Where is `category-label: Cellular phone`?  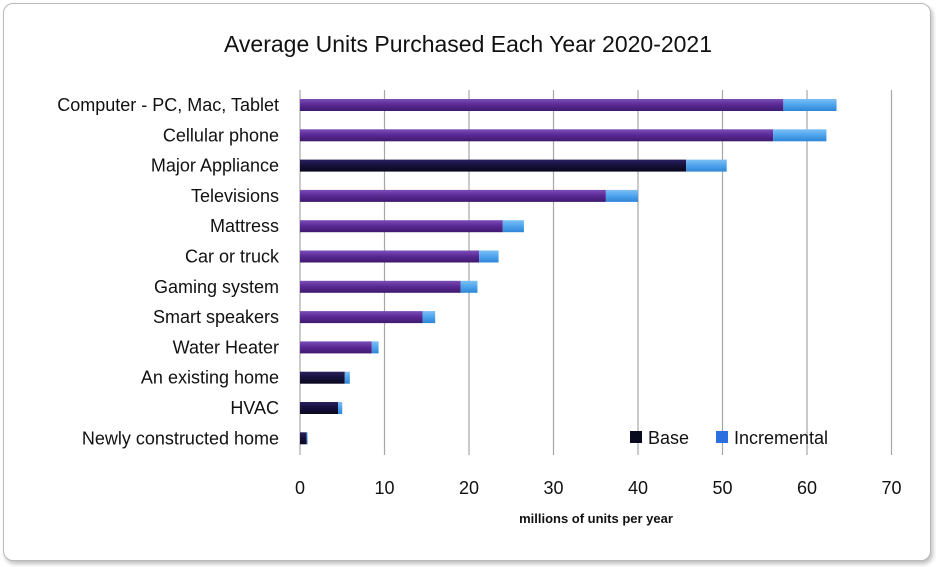 category-label: Cellular phone is located at coordinates (221, 135).